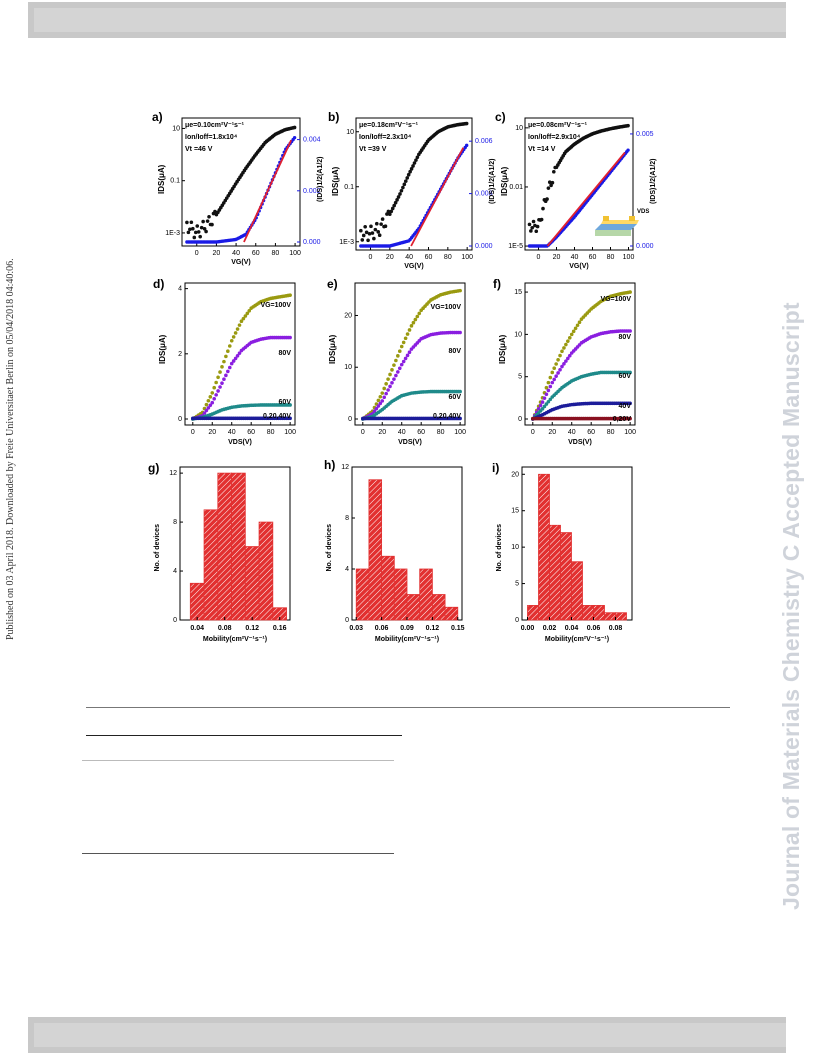  What do you see at coordinates (437, 197) in the screenshot?
I see `linear-fit-line` at bounding box center [437, 197].